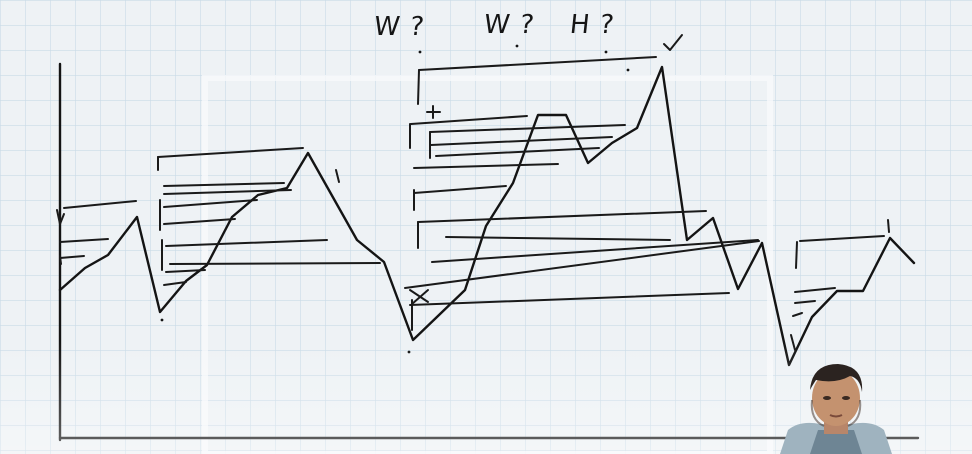  Describe the element at coordinates (592, 25) in the screenshot. I see `annotation-h: H ?` at that location.